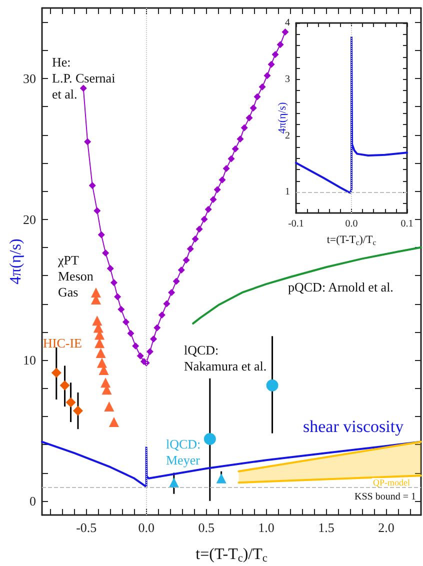 This screenshot has width=423, height=566. What do you see at coordinates (391, 483) in the screenshot?
I see `text: QP-model` at bounding box center [391, 483].